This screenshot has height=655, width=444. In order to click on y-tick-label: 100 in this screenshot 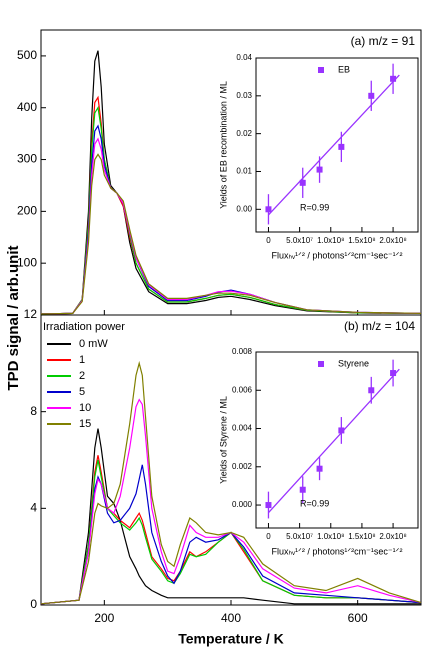, I will do `click(27, 262)`.